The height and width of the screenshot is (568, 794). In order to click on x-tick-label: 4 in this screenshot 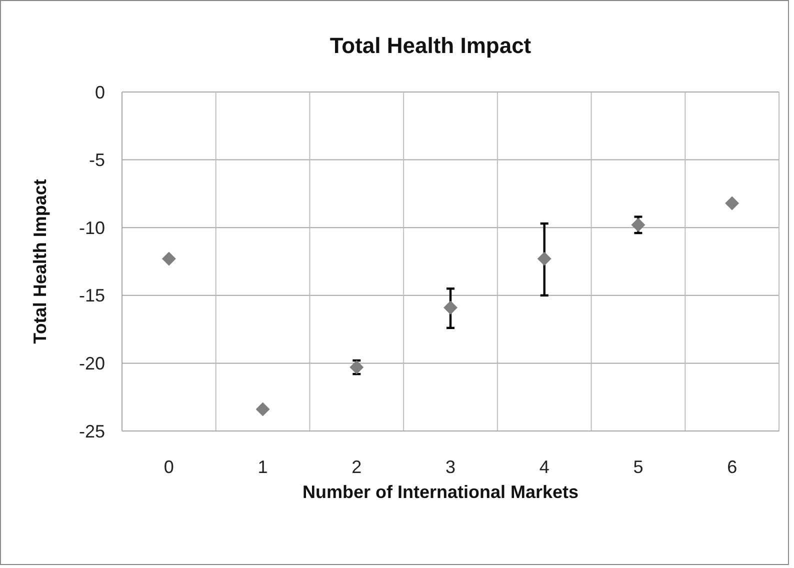, I will do `click(544, 467)`.